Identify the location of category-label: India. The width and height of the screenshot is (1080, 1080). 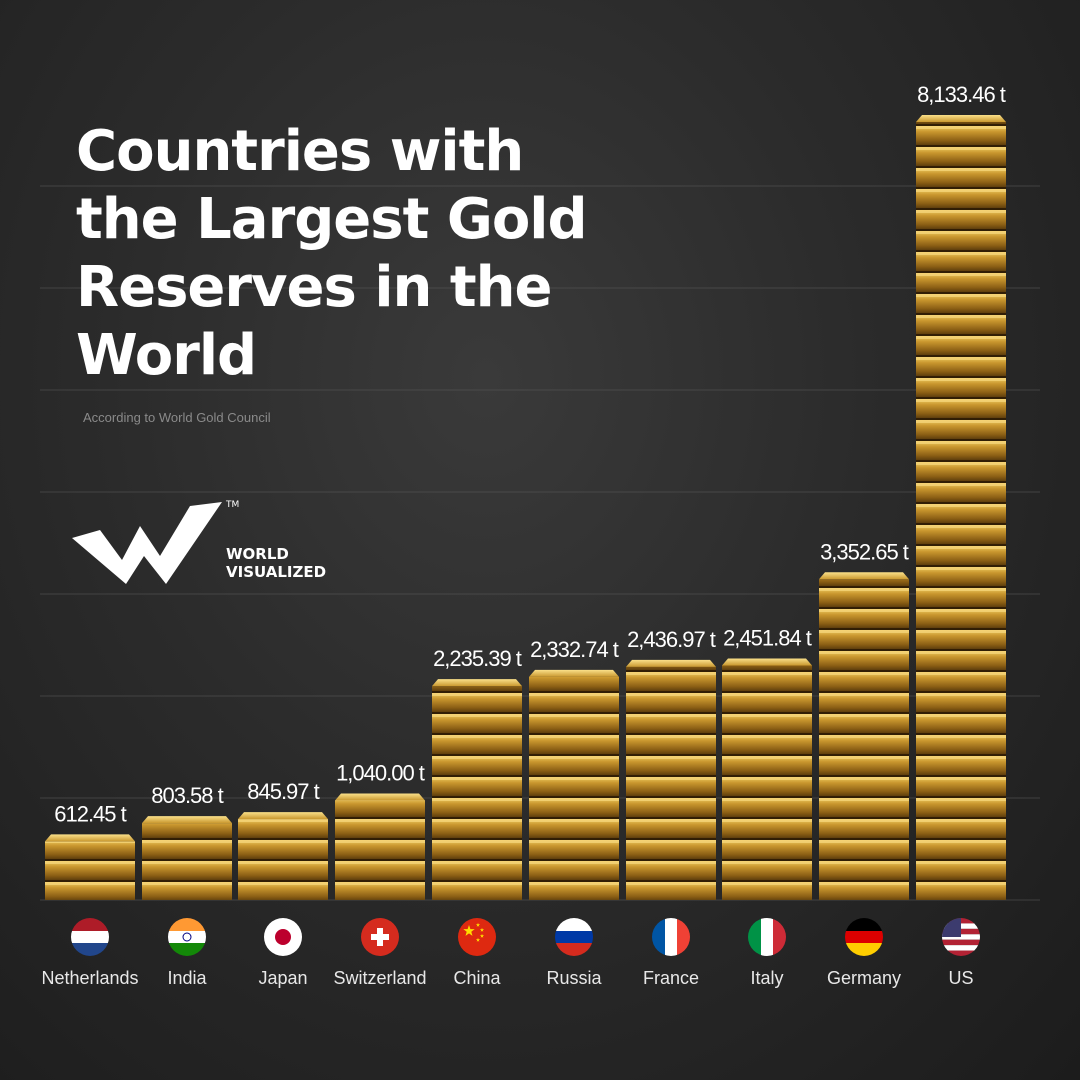
(187, 978).